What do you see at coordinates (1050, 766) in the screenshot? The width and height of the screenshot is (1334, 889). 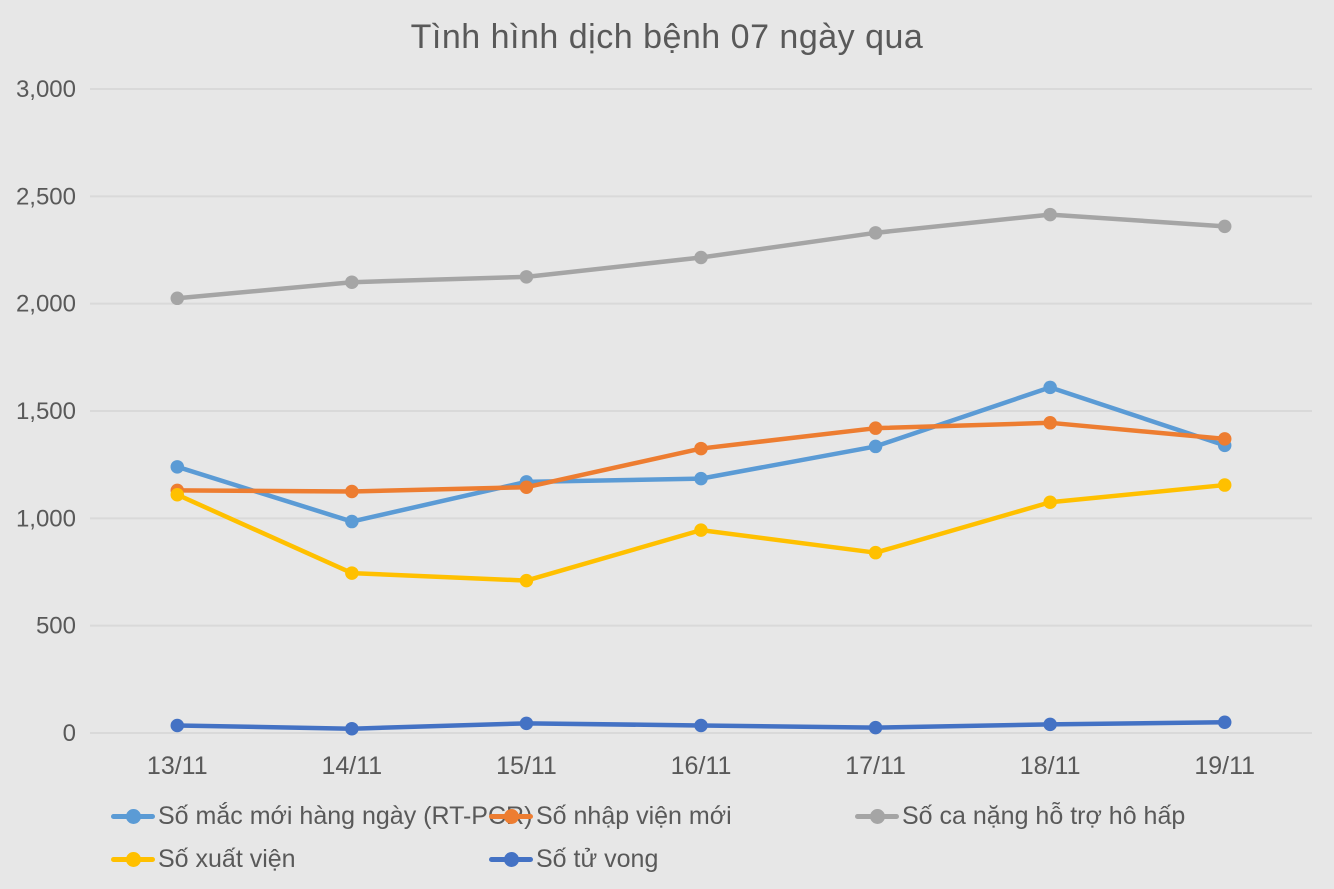 I see `x-tick-label: 18/11` at bounding box center [1050, 766].